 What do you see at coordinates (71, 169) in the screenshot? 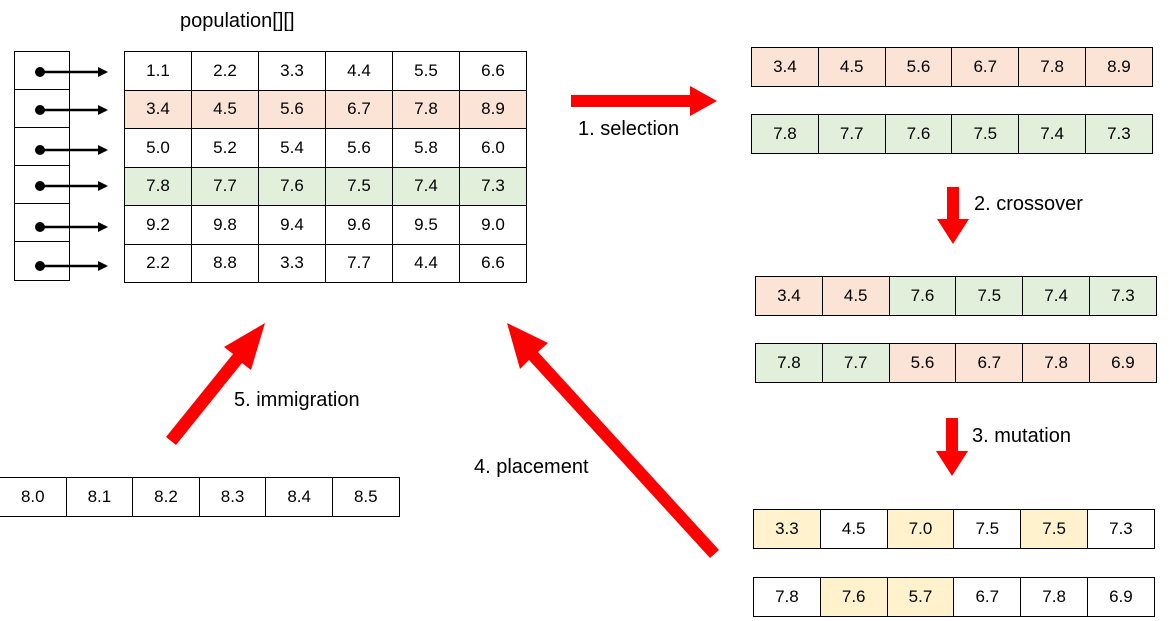
I see `pointer-arrows` at bounding box center [71, 169].